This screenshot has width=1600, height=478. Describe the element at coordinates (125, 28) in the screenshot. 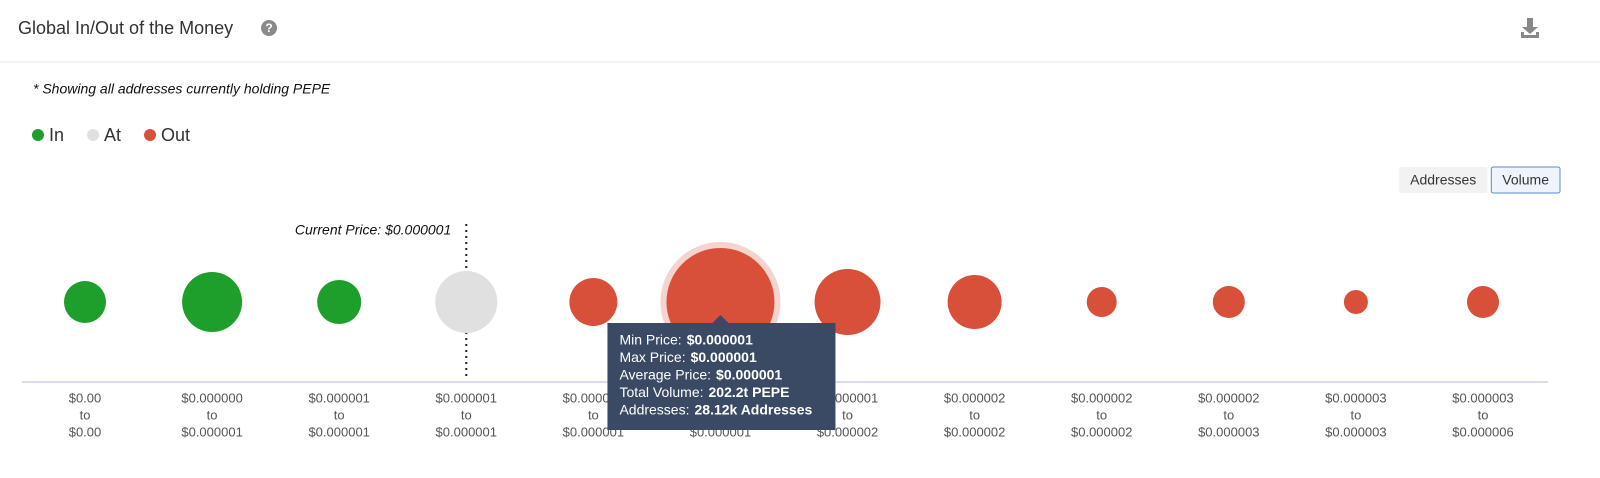

I see `page-title: Global In/Out of the Money` at that location.